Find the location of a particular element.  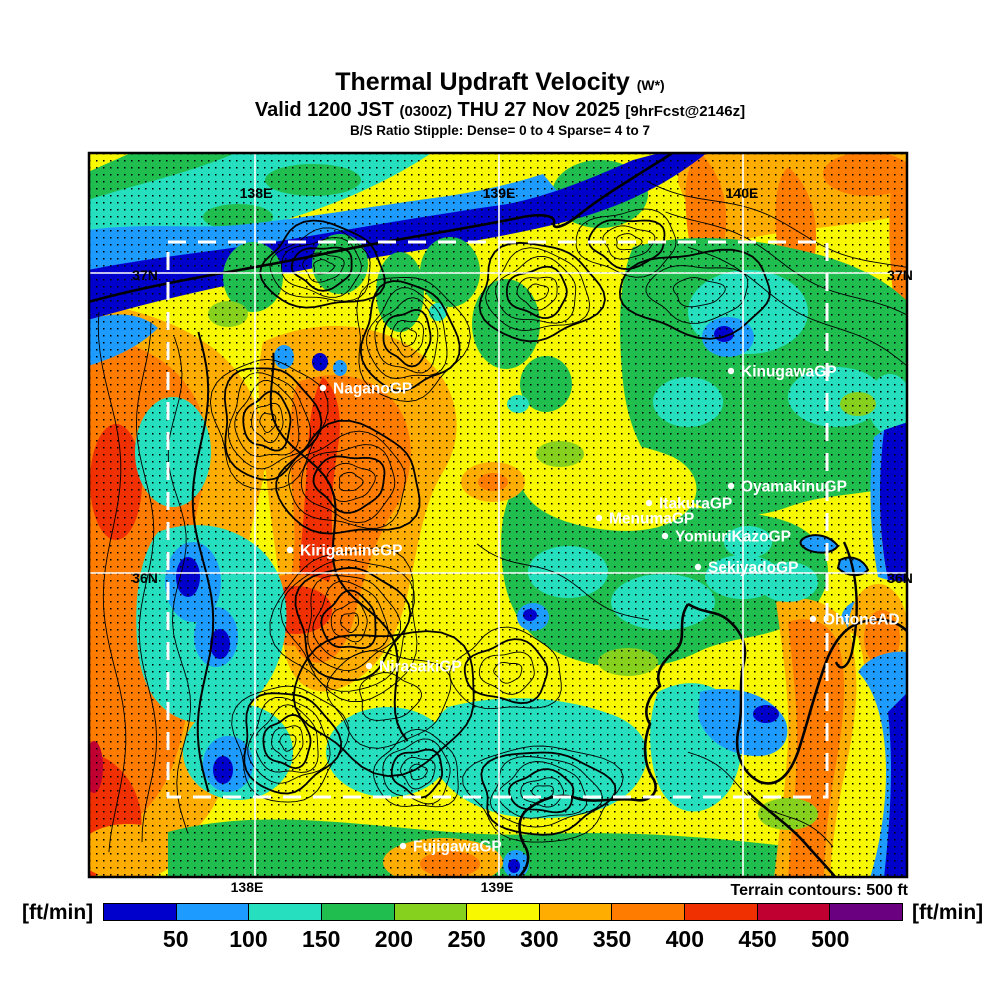

site-marker: ItakuraGP is located at coordinates (688, 504).